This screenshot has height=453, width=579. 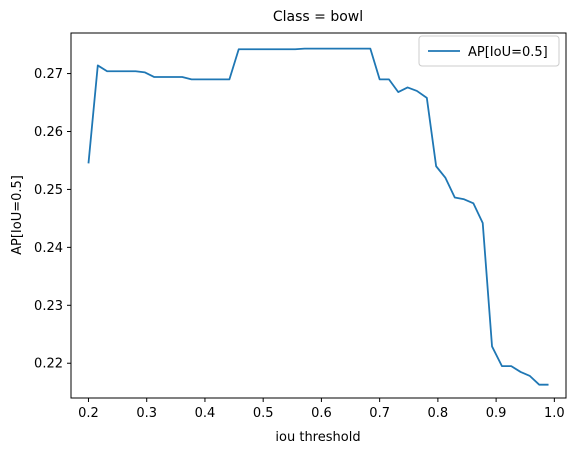 What do you see at coordinates (263, 413) in the screenshot?
I see `x-tick-label: 0.5` at bounding box center [263, 413].